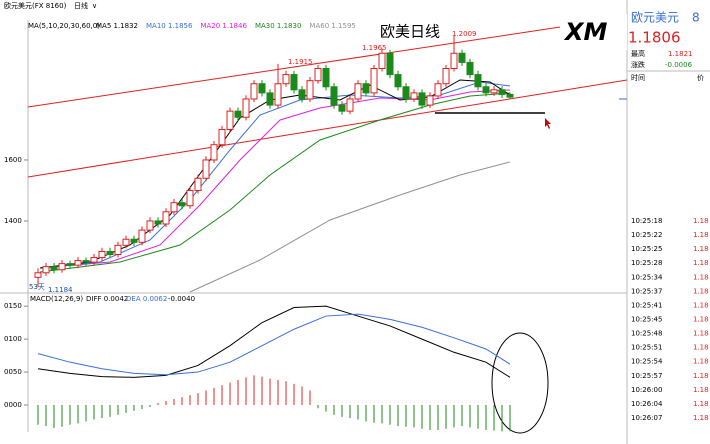 Image resolution: width=710 pixels, height=444 pixels. What do you see at coordinates (646, 291) in the screenshot?
I see `time: 10:25:37` at bounding box center [646, 291].